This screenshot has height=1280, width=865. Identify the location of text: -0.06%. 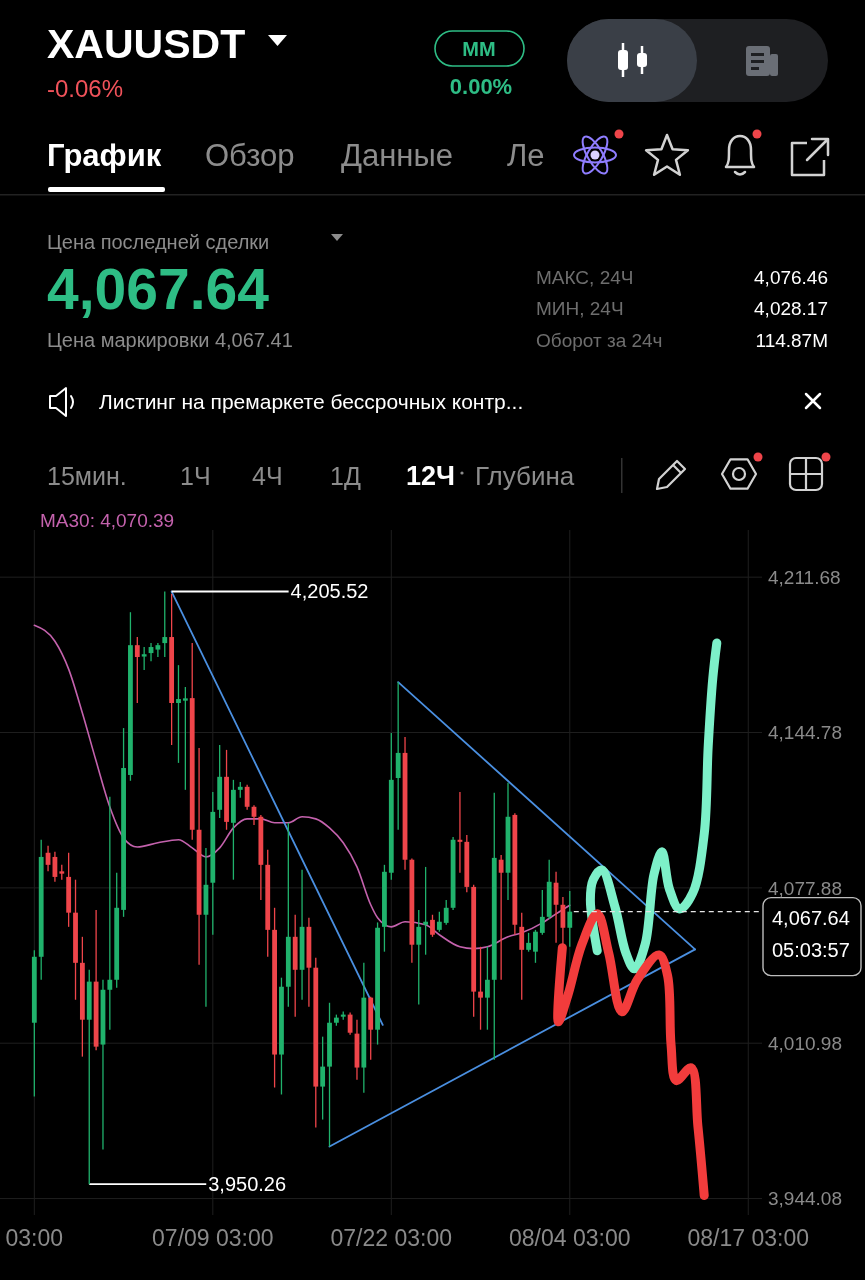
(85, 88).